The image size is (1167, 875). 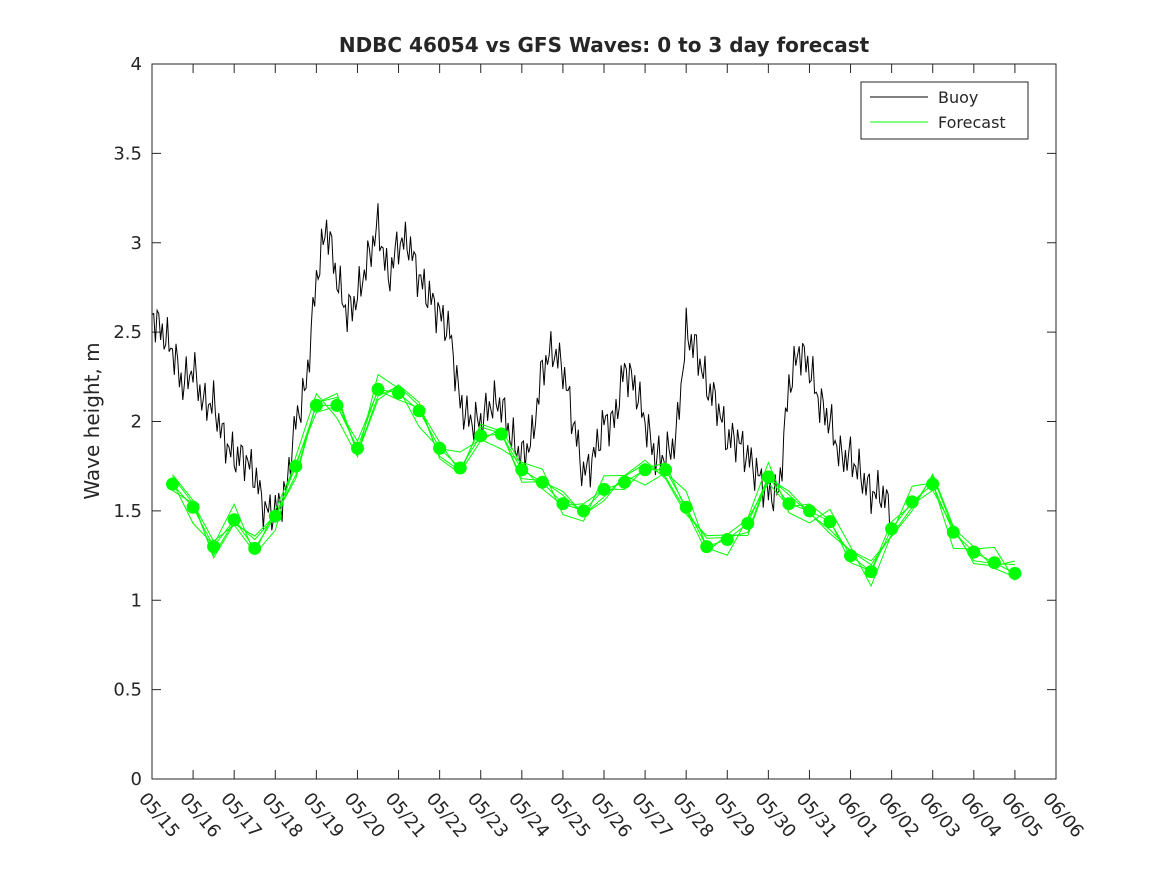 I want to click on x-tick-label: 05/15, so click(x=158, y=815).